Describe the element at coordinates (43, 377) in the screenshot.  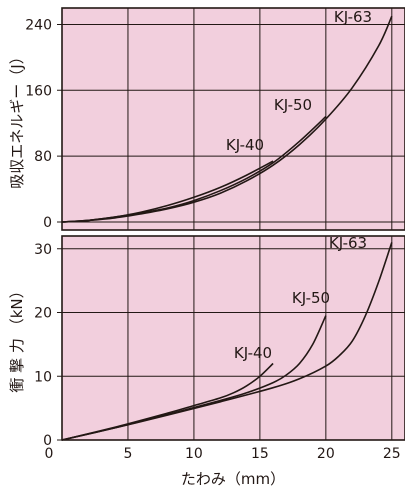
I see `y-tick-label: 10` at that location.